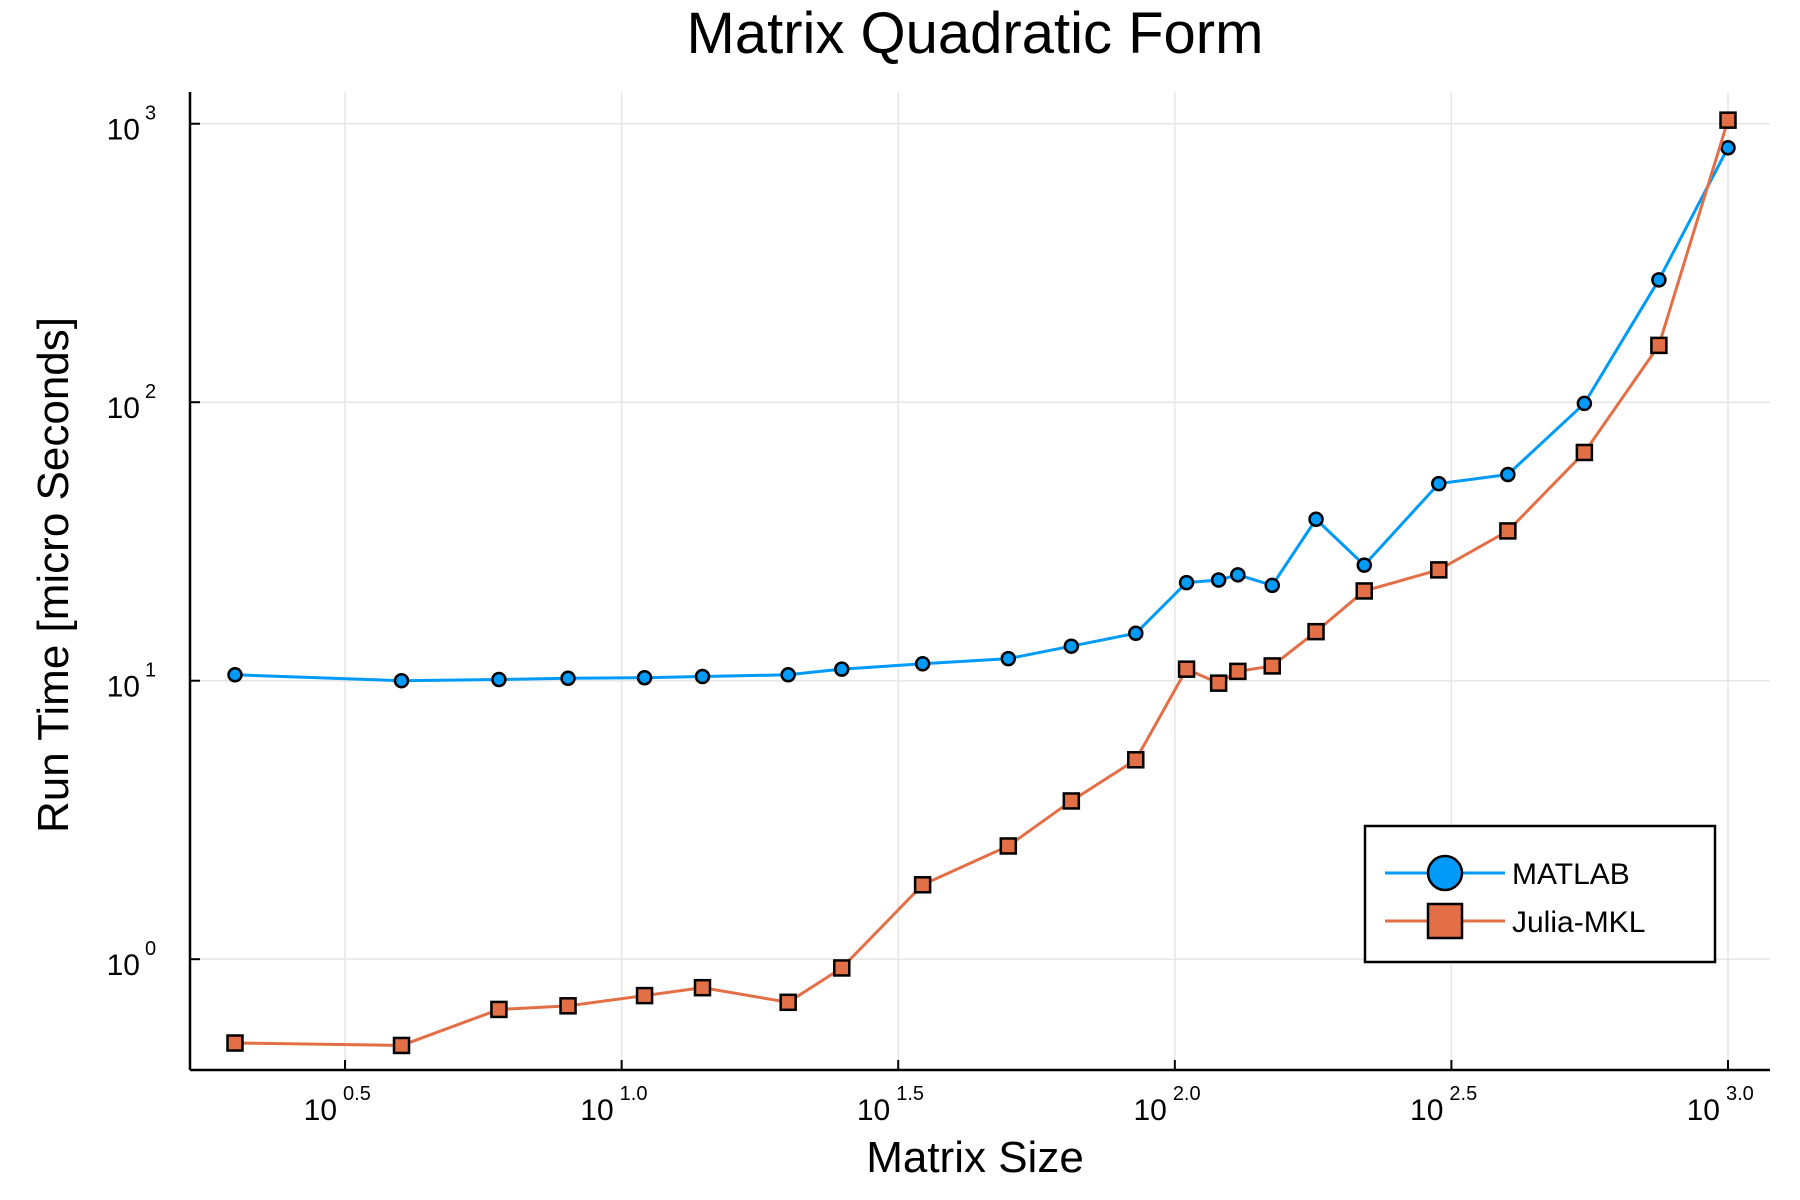  I want to click on x-tick-label-exp: 1.0, so click(634, 1094).